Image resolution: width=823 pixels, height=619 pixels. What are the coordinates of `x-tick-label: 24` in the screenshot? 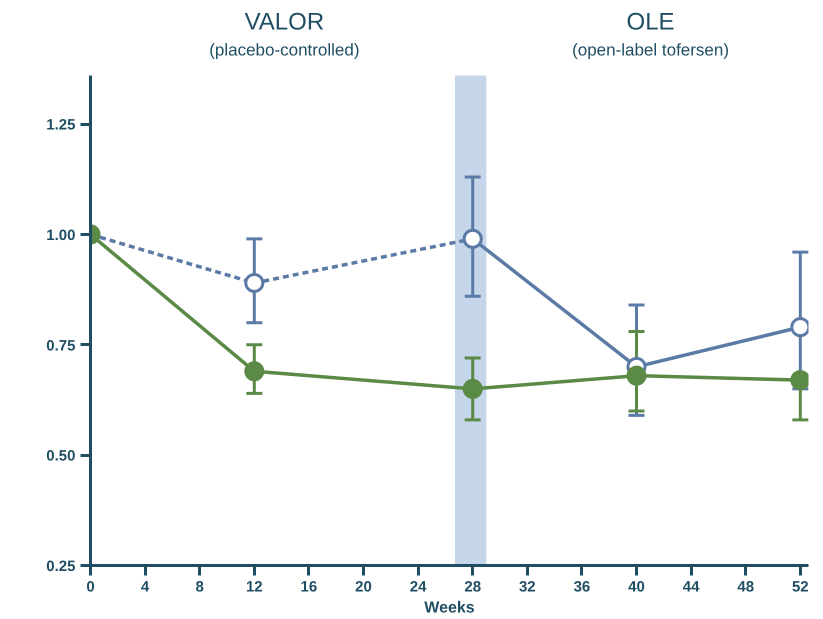 It's located at (419, 587).